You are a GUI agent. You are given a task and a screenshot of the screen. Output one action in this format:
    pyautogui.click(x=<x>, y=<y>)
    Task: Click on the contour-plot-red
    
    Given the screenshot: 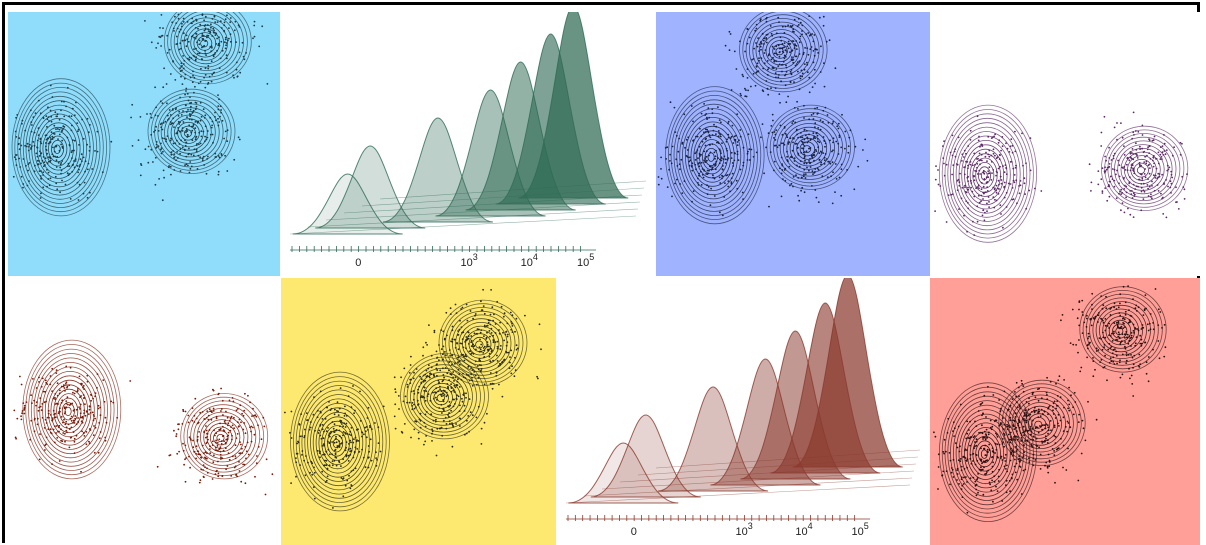 What is the action you would take?
    pyautogui.click(x=143, y=417)
    